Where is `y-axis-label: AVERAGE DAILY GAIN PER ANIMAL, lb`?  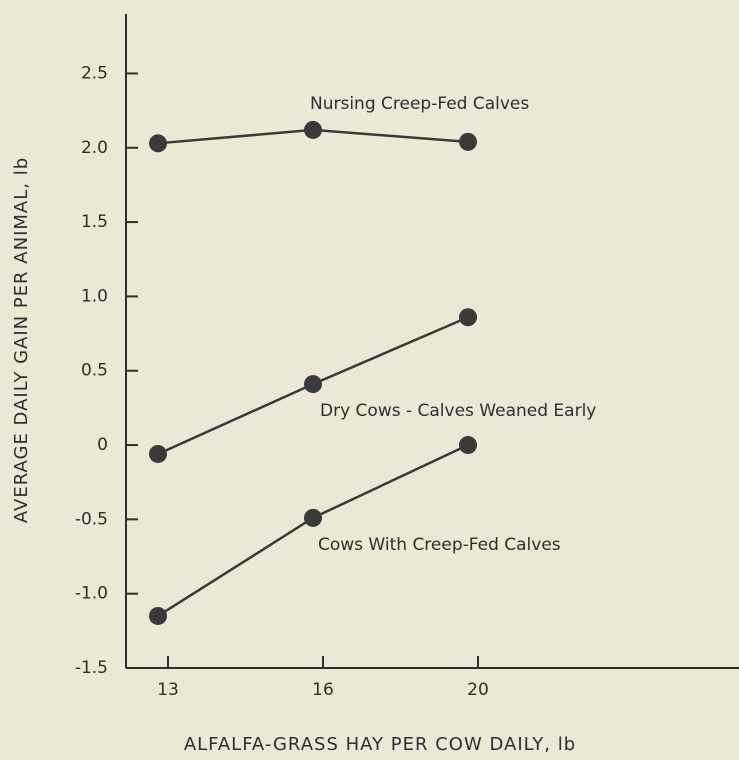
y-axis-label: AVERAGE DAILY GAIN PER ANIMAL, lb is located at coordinates (21, 340).